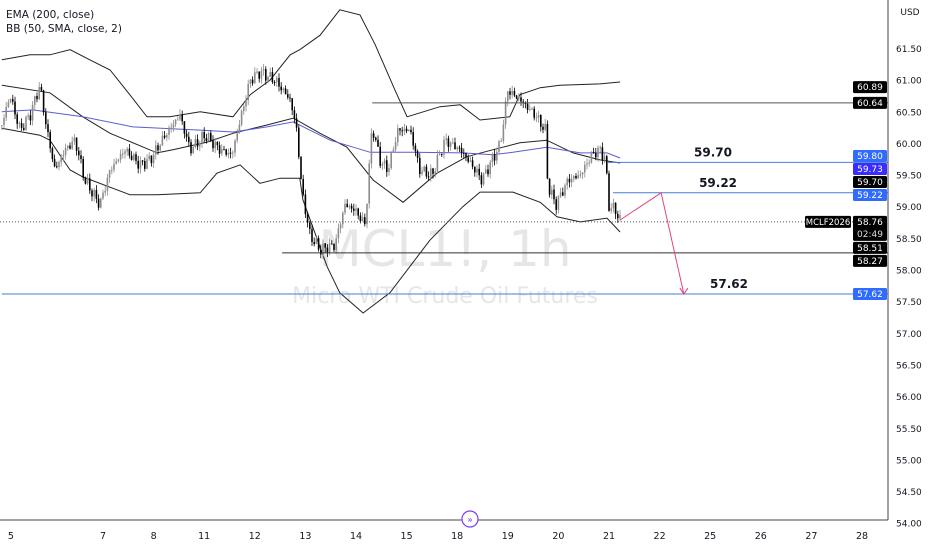  Describe the element at coordinates (870, 170) in the screenshot. I see `price-tag: 59.73` at that location.